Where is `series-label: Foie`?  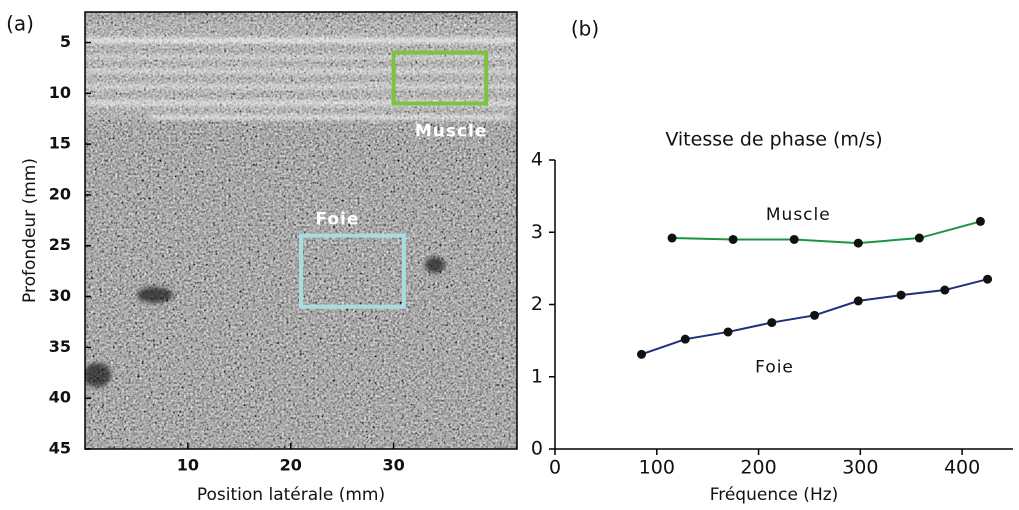 series-label: Foie is located at coordinates (774, 367).